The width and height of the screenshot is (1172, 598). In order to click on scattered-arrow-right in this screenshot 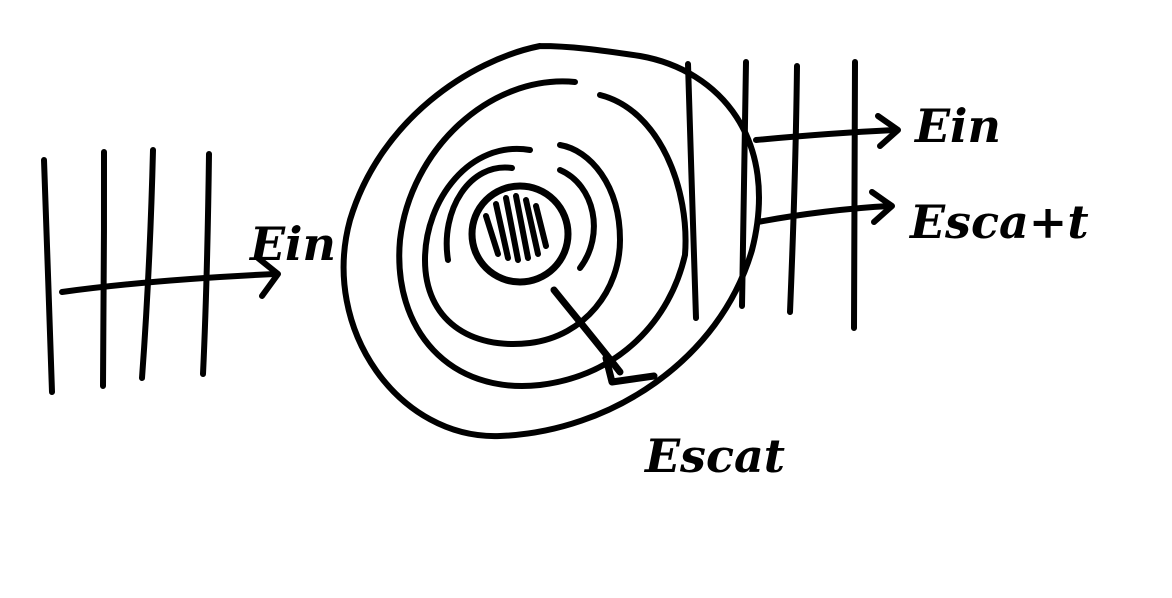, I will do `click(825, 207)`.